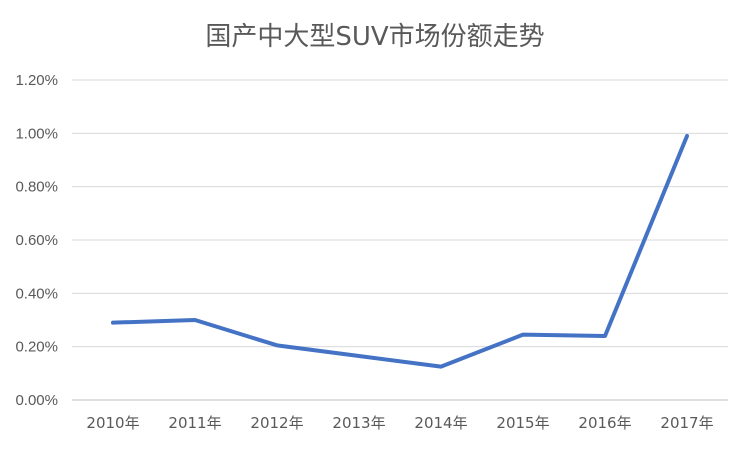 The width and height of the screenshot is (750, 449). What do you see at coordinates (194, 423) in the screenshot?
I see `x-tick-label: 2011年` at bounding box center [194, 423].